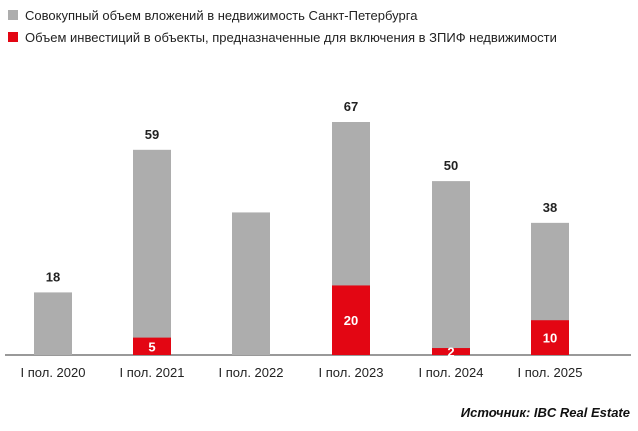 The image size is (638, 431). I want to click on total-value-label: 18, so click(53, 276).